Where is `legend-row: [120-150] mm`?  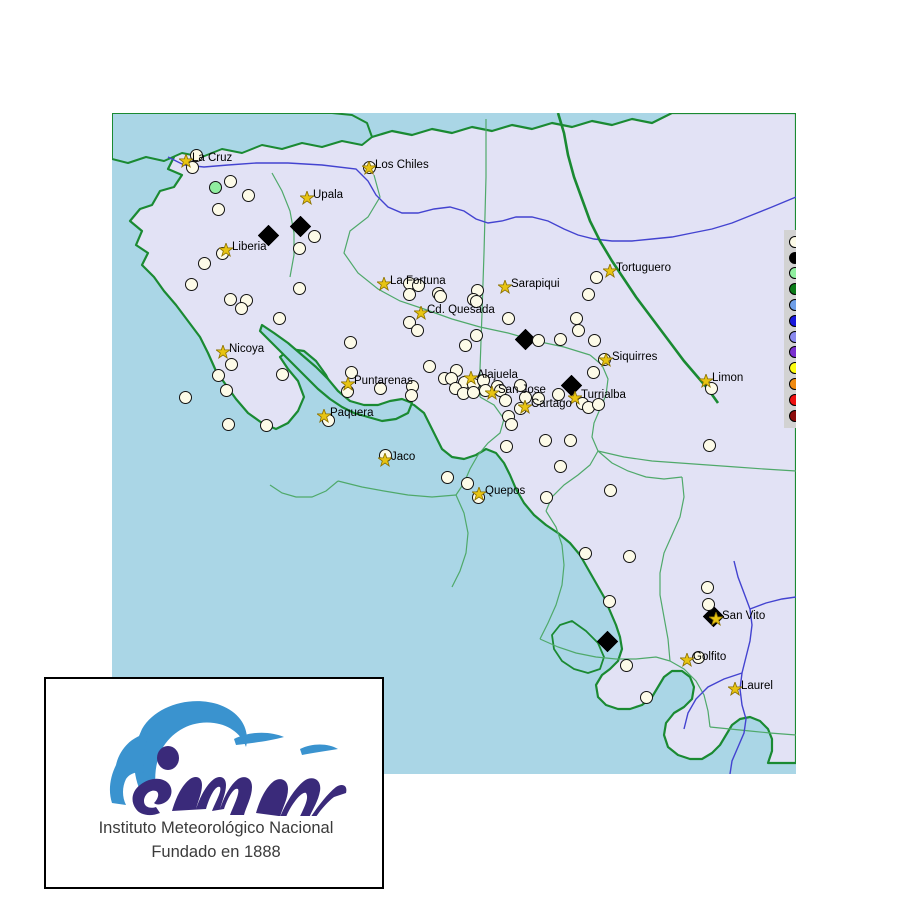
legend-row: [120-150] mm is located at coordinates (792, 368).